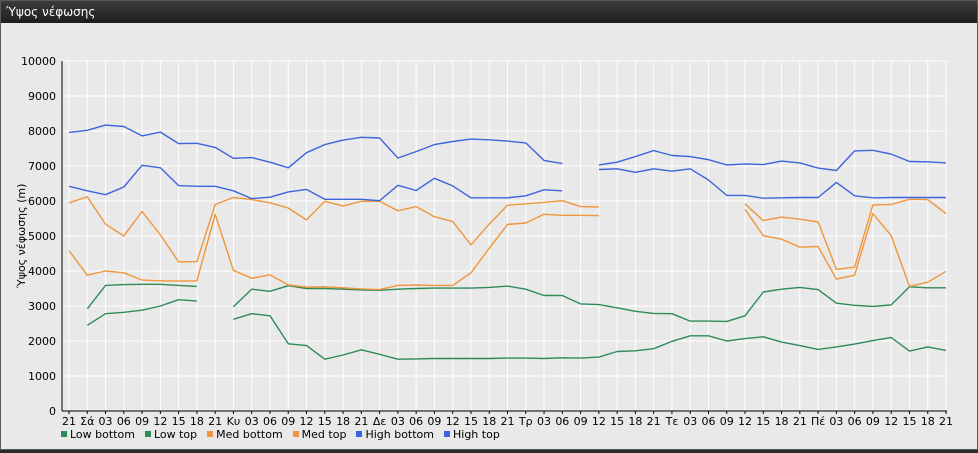 The height and width of the screenshot is (453, 978). I want to click on y-tick-label: 0, so click(52, 411).